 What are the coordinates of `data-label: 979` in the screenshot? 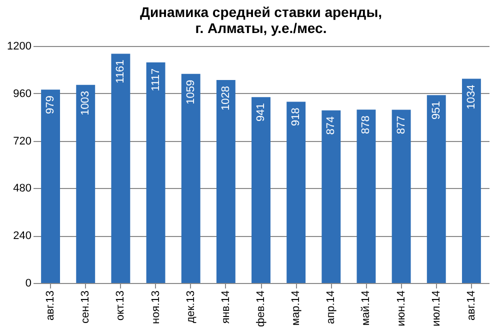 It's located at (50, 105).